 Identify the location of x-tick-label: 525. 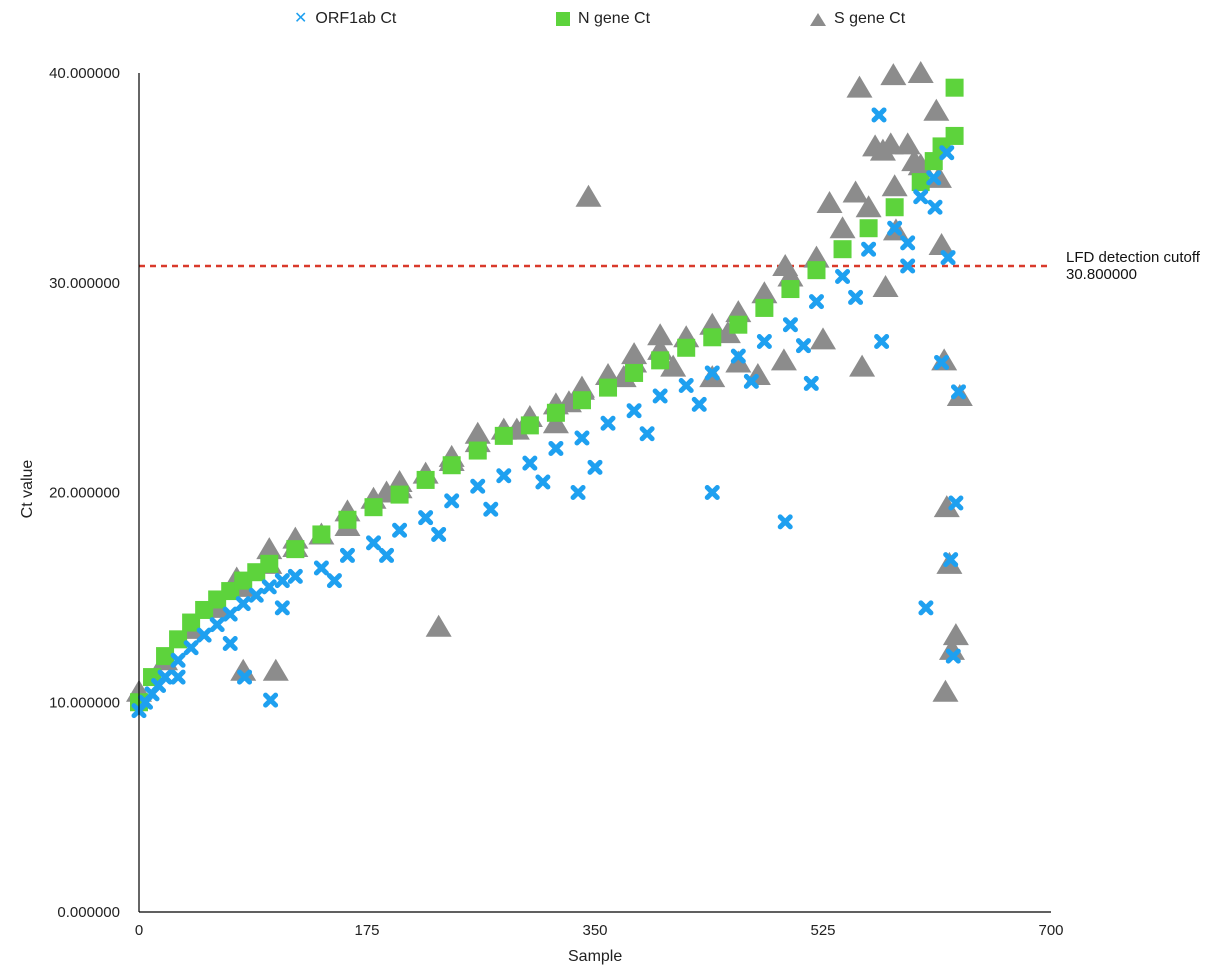
(822, 930).